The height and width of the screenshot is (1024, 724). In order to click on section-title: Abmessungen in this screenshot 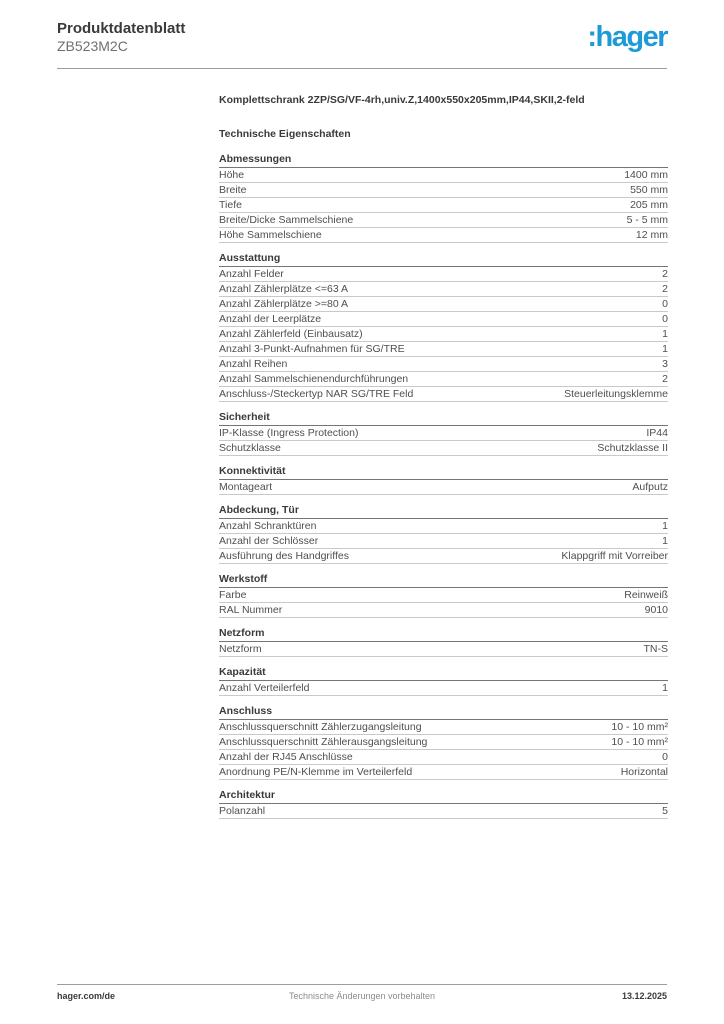, I will do `click(443, 161)`.